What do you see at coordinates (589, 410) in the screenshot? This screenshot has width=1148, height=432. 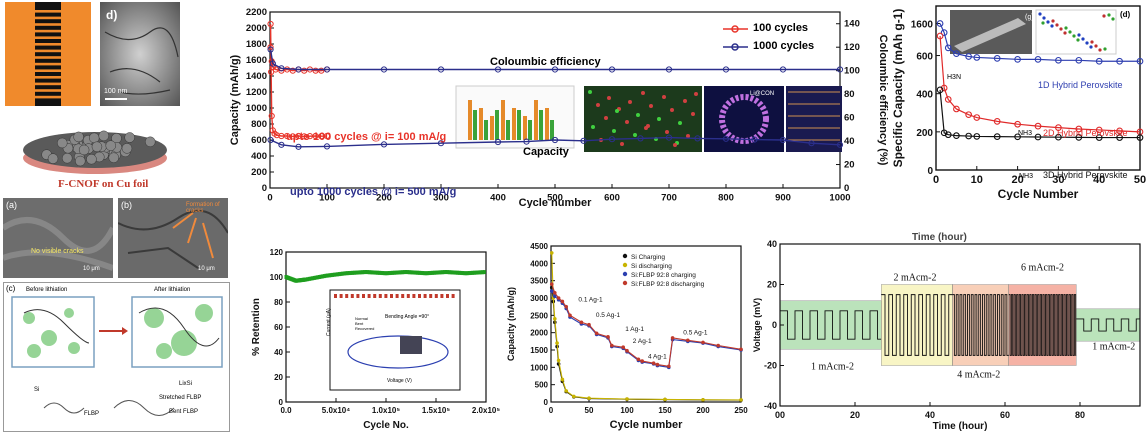 I see `x-tick-label: 50` at bounding box center [589, 410].